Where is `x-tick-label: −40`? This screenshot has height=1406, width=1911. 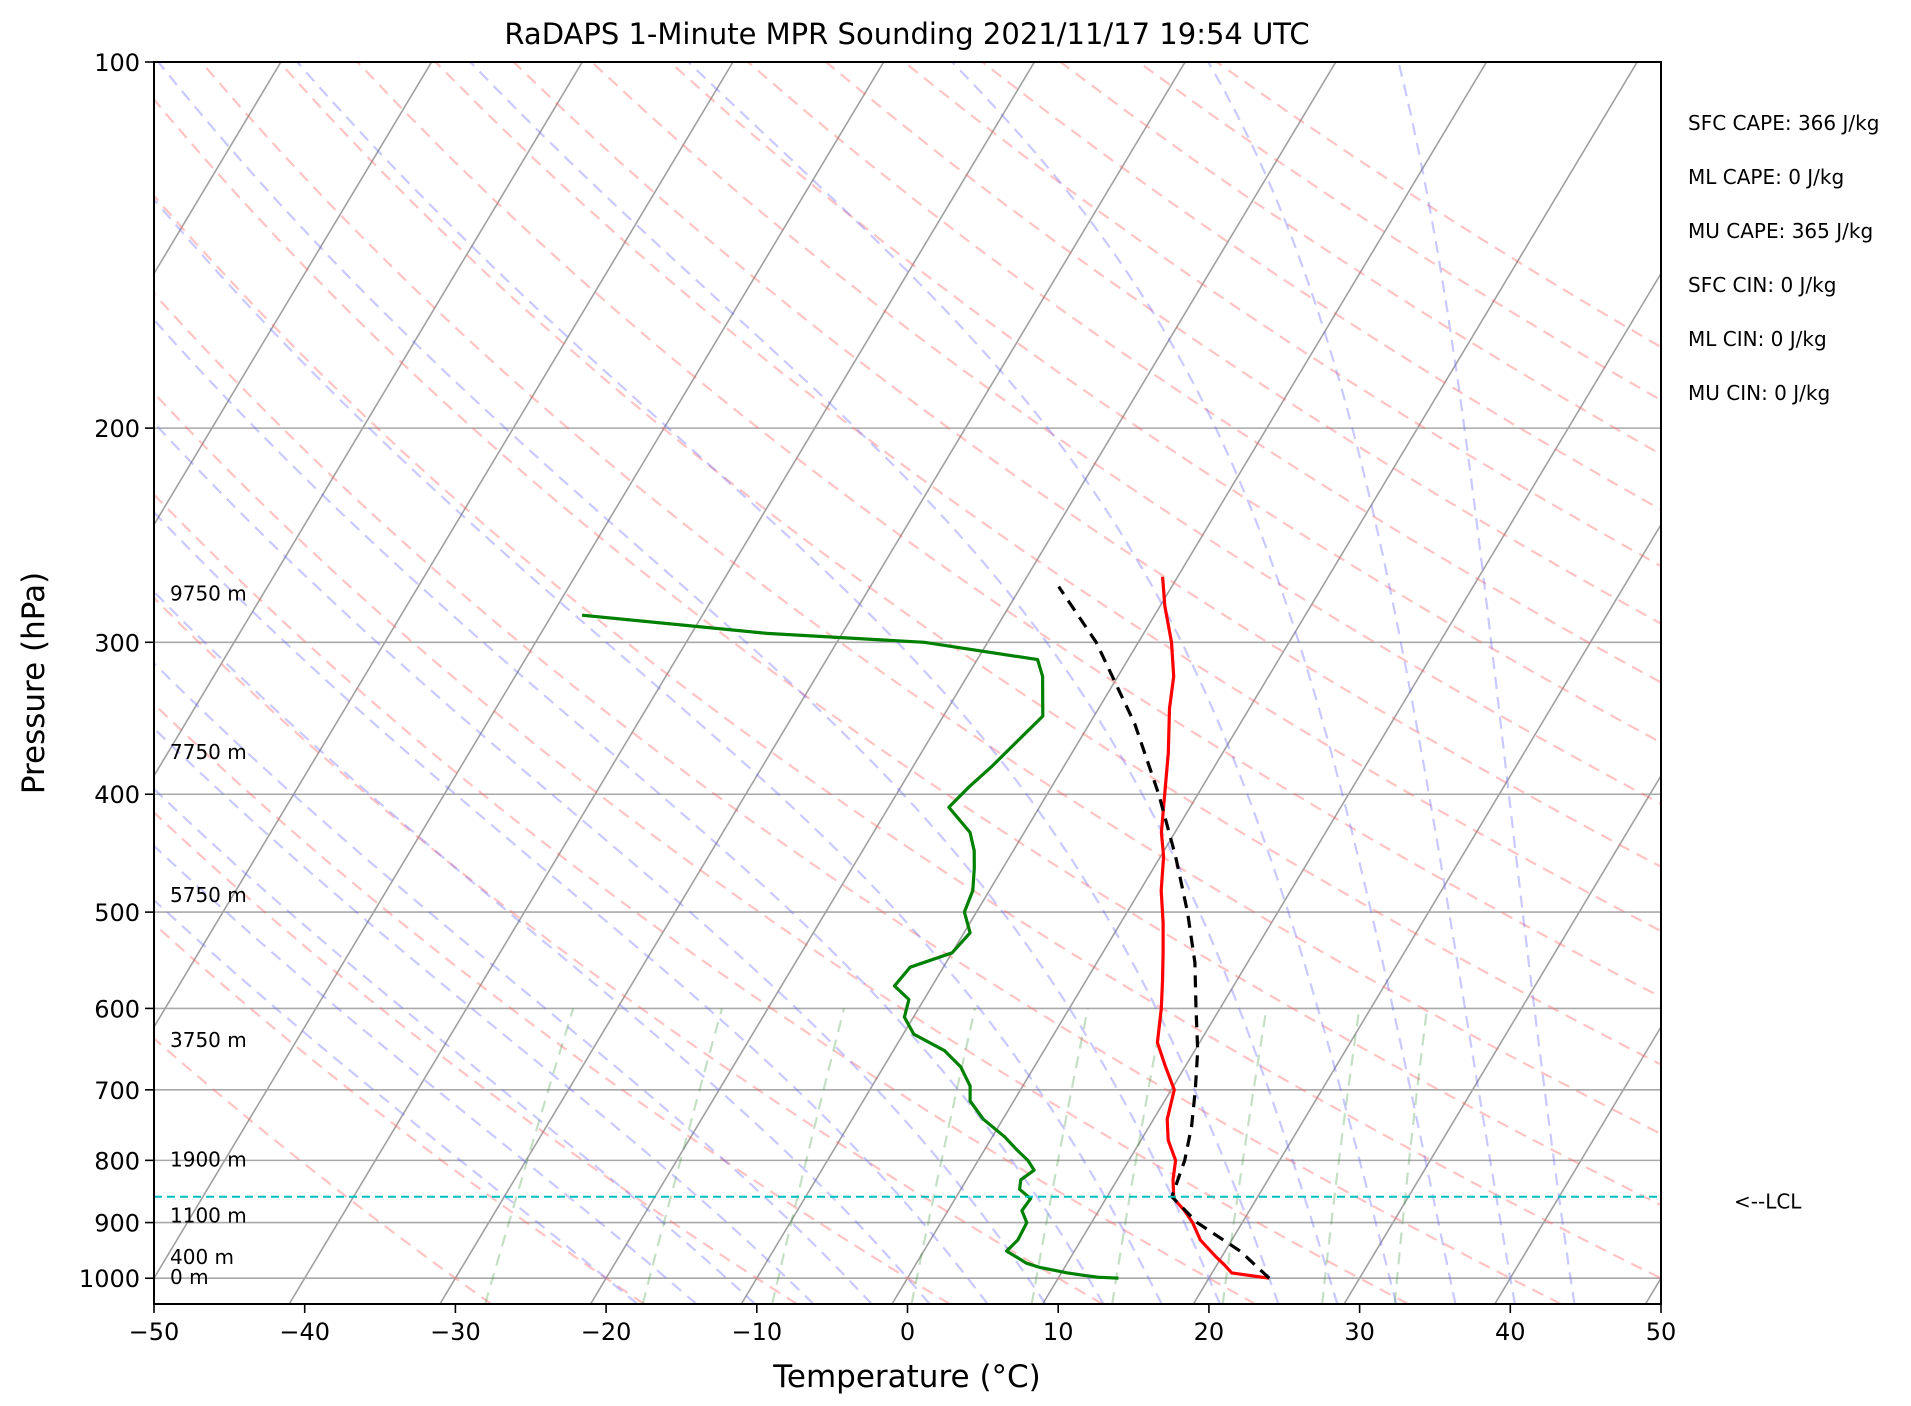 x-tick-label: −40 is located at coordinates (304, 1332).